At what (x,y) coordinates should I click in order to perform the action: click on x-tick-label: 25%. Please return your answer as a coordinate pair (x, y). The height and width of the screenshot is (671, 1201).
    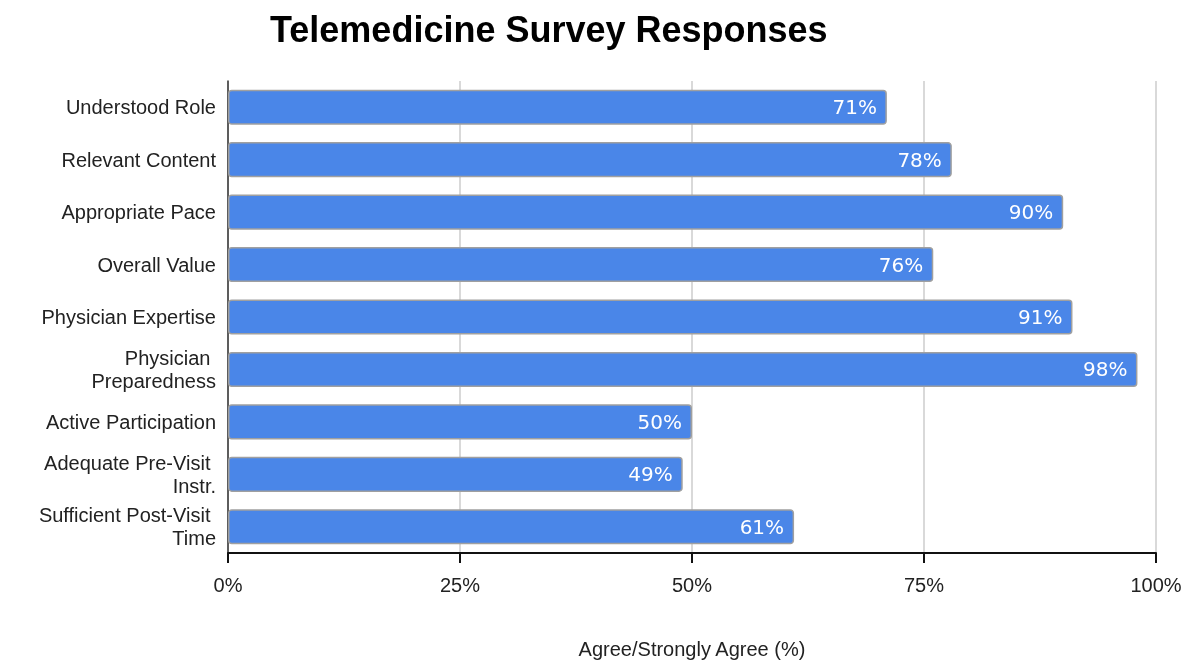
    Looking at the image, I should click on (460, 585).